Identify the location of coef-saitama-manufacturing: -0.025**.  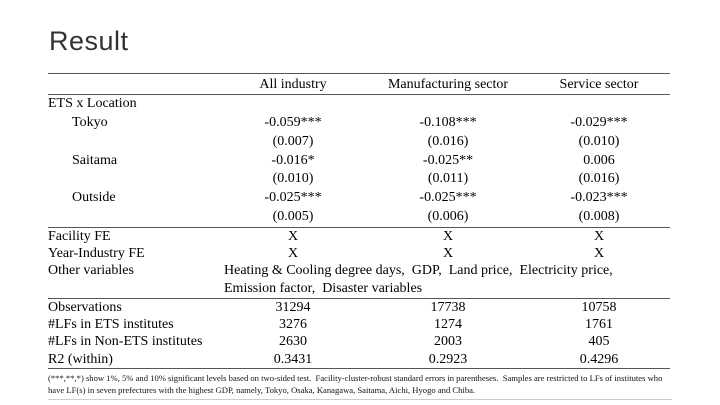
(448, 160).